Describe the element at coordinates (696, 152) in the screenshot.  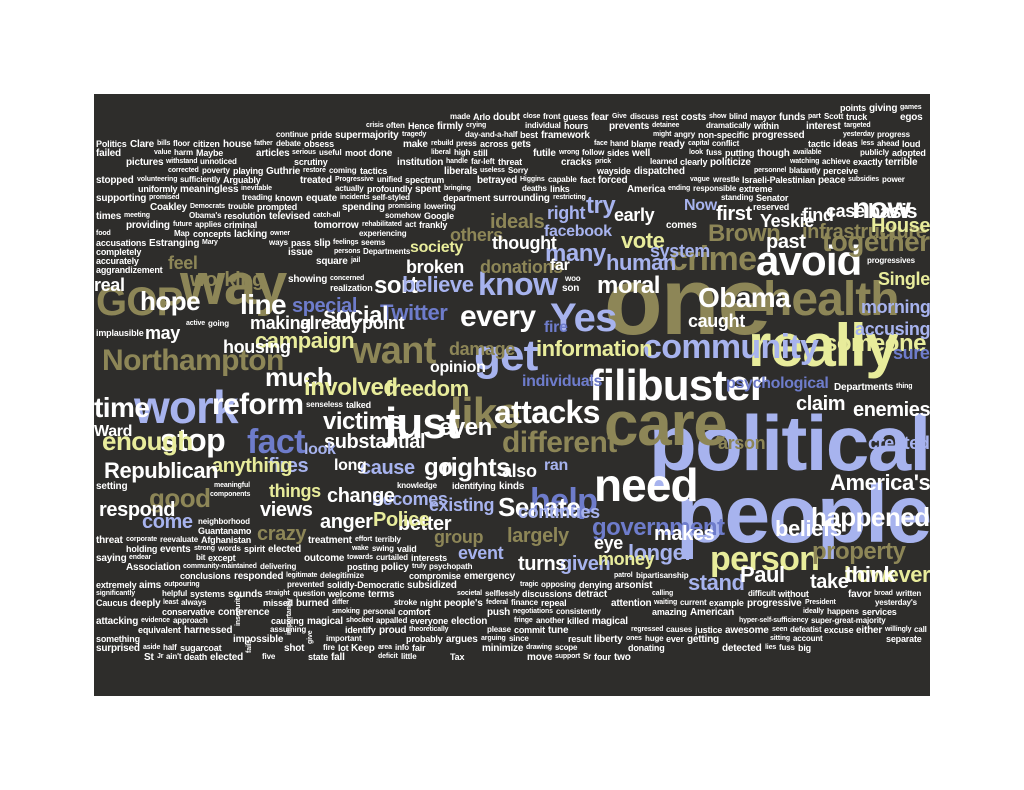
I see `word-look-232: look` at that location.